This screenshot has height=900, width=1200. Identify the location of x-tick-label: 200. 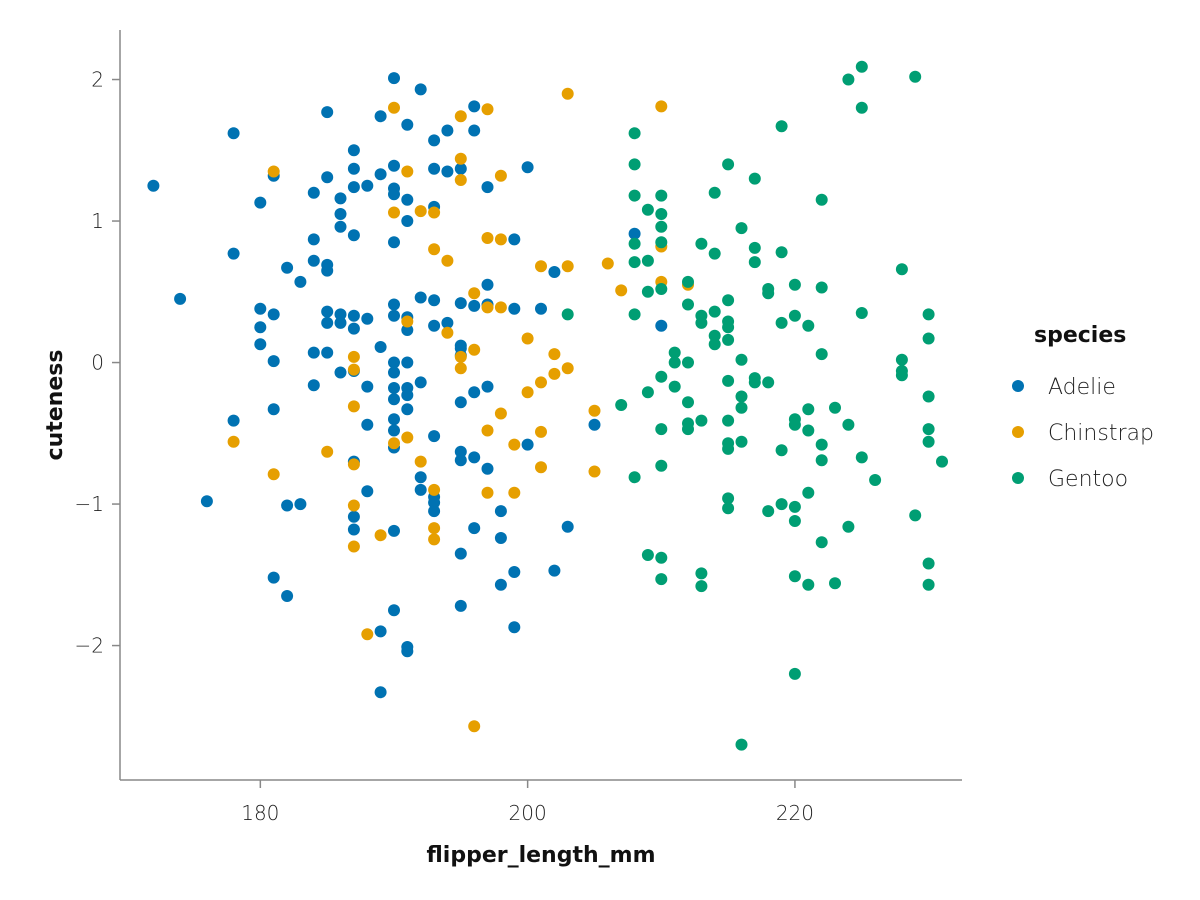
(528, 813).